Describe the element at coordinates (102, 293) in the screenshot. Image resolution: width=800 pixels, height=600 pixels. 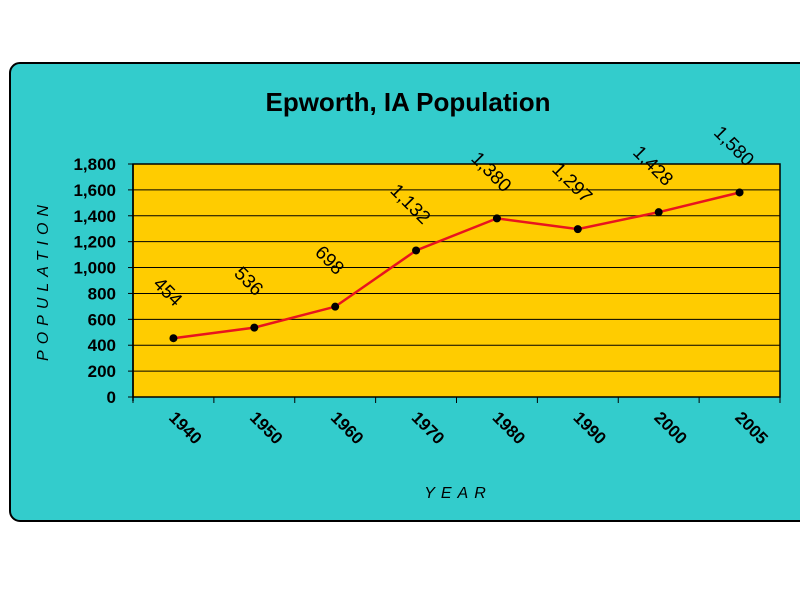
I see `y-tick-label: 800` at that location.